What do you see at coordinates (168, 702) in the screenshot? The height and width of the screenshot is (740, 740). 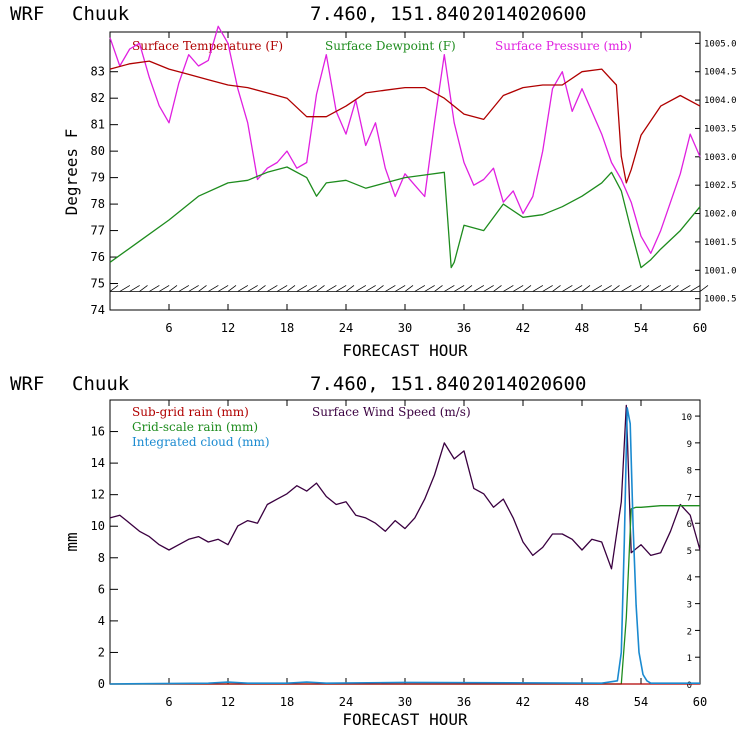 I see `x-tick-label: 6` at bounding box center [168, 702].